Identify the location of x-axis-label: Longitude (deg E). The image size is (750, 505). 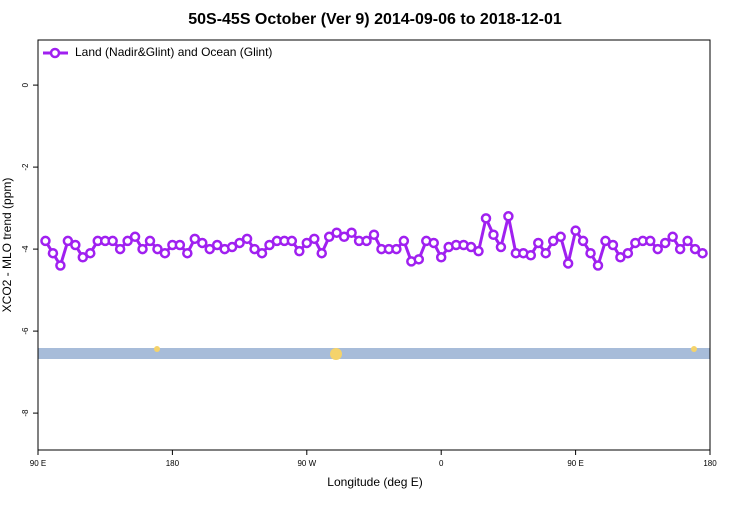
(374, 482).